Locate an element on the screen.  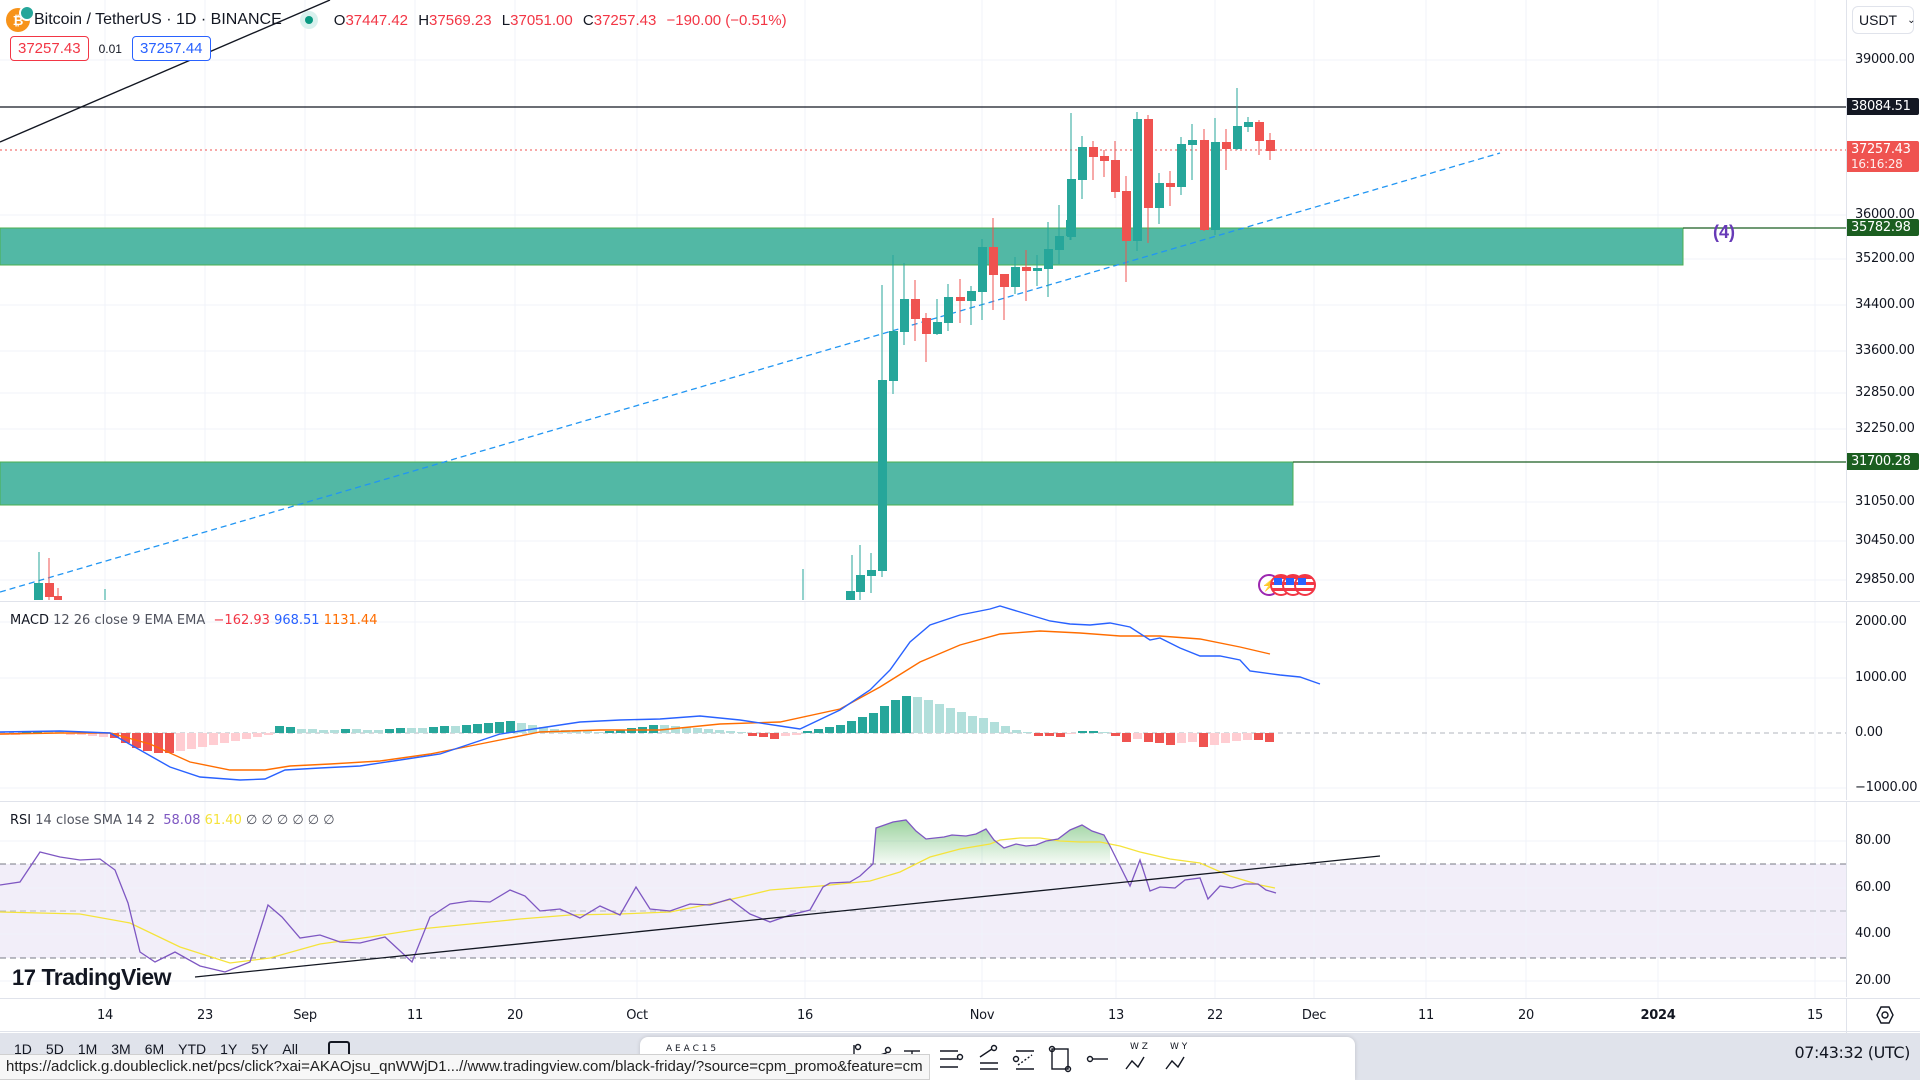
range-1y: 1Y is located at coordinates (229, 1050).